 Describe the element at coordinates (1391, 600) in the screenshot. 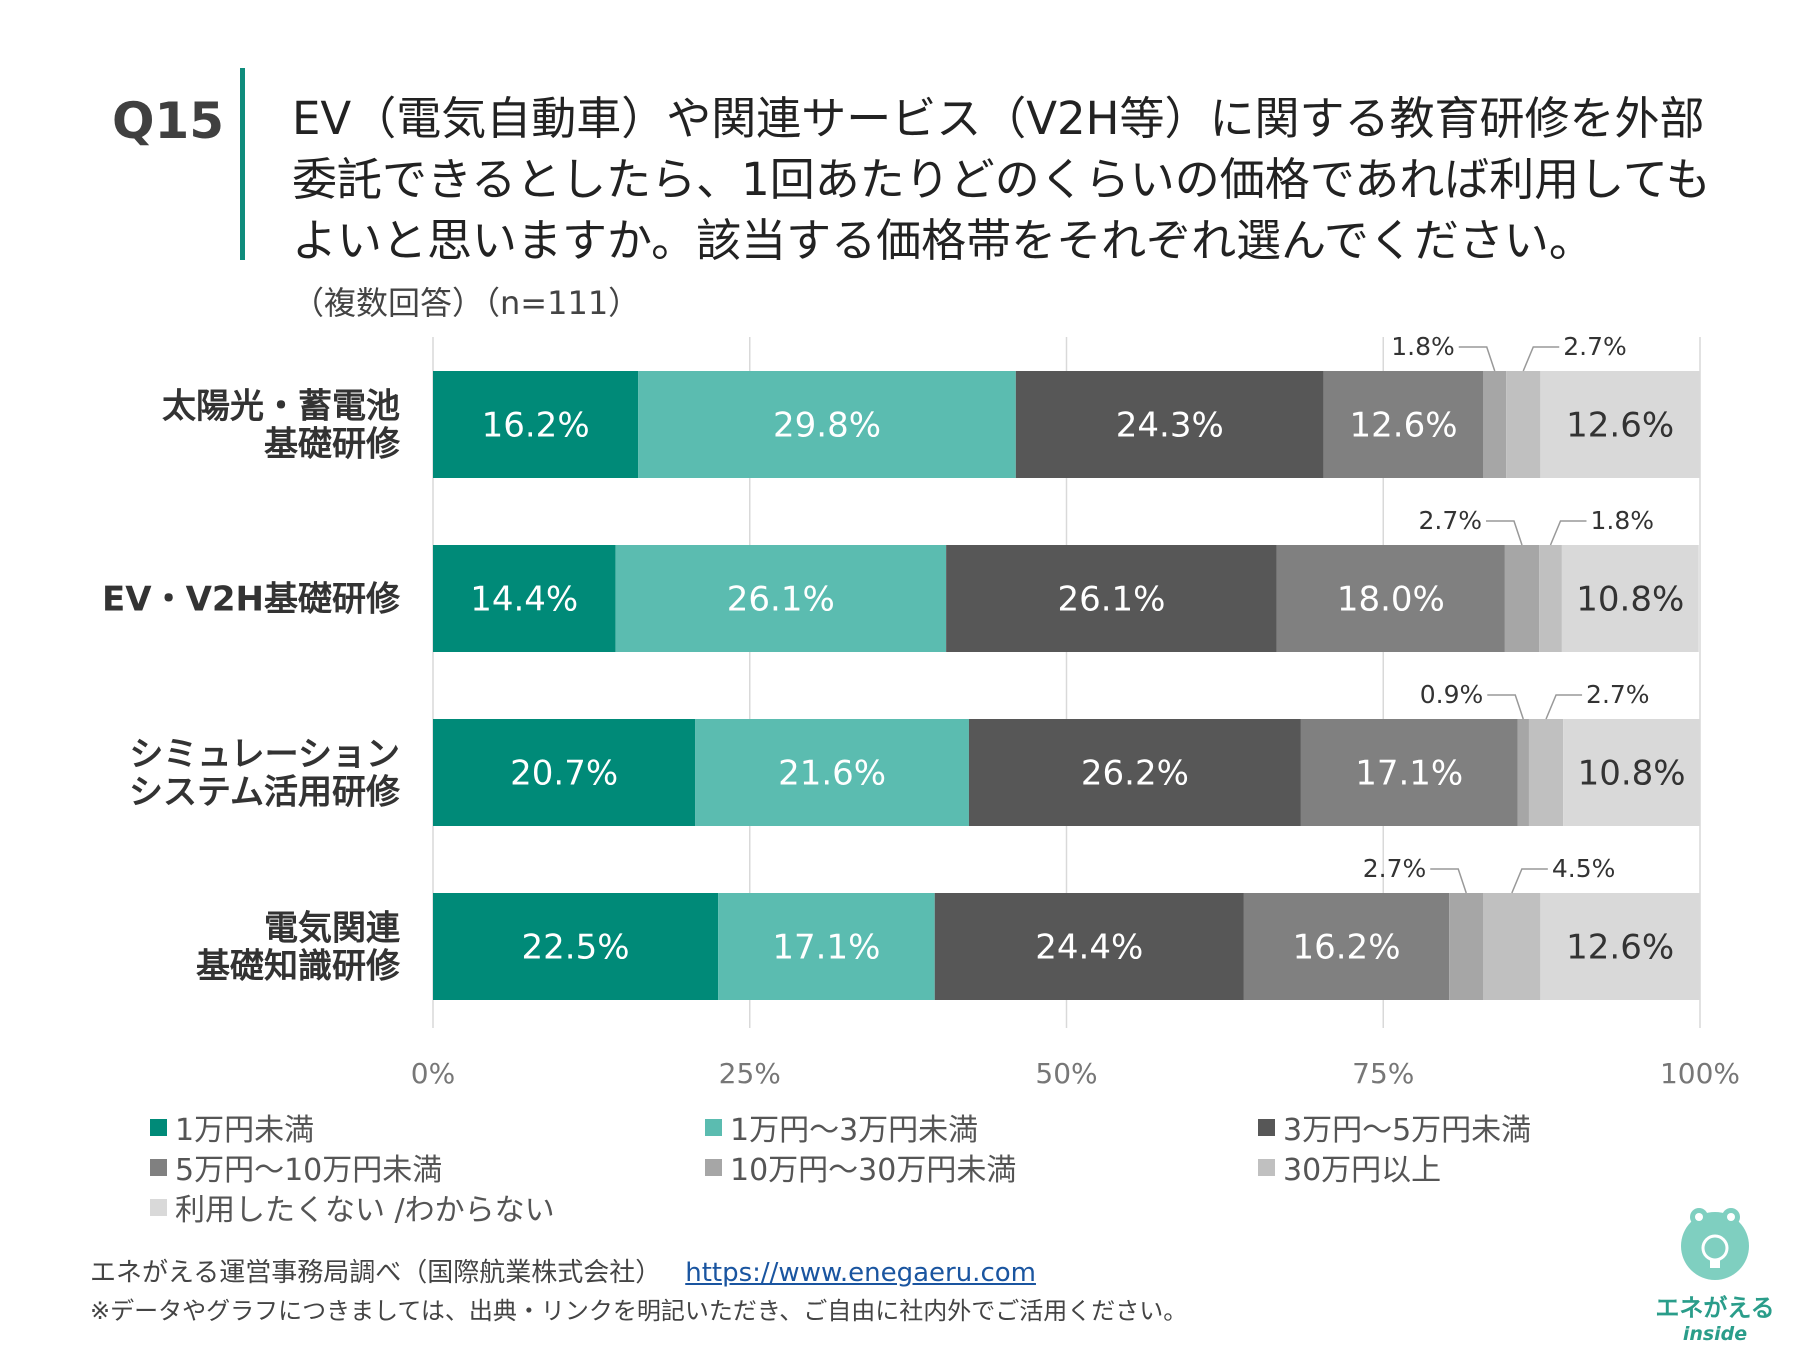

I see `data-label: 18.0%` at that location.